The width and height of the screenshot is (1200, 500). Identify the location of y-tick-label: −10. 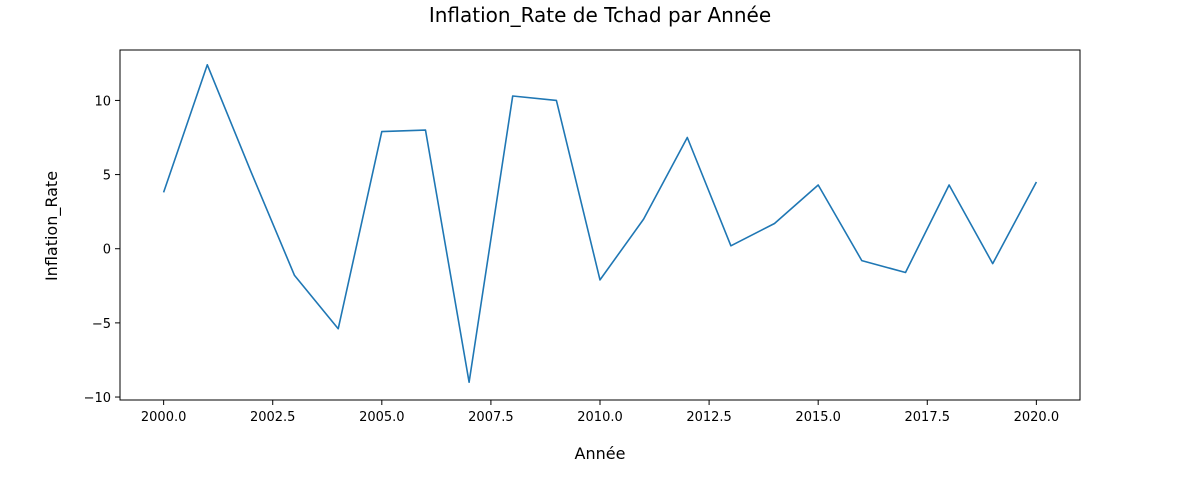
(97, 398).